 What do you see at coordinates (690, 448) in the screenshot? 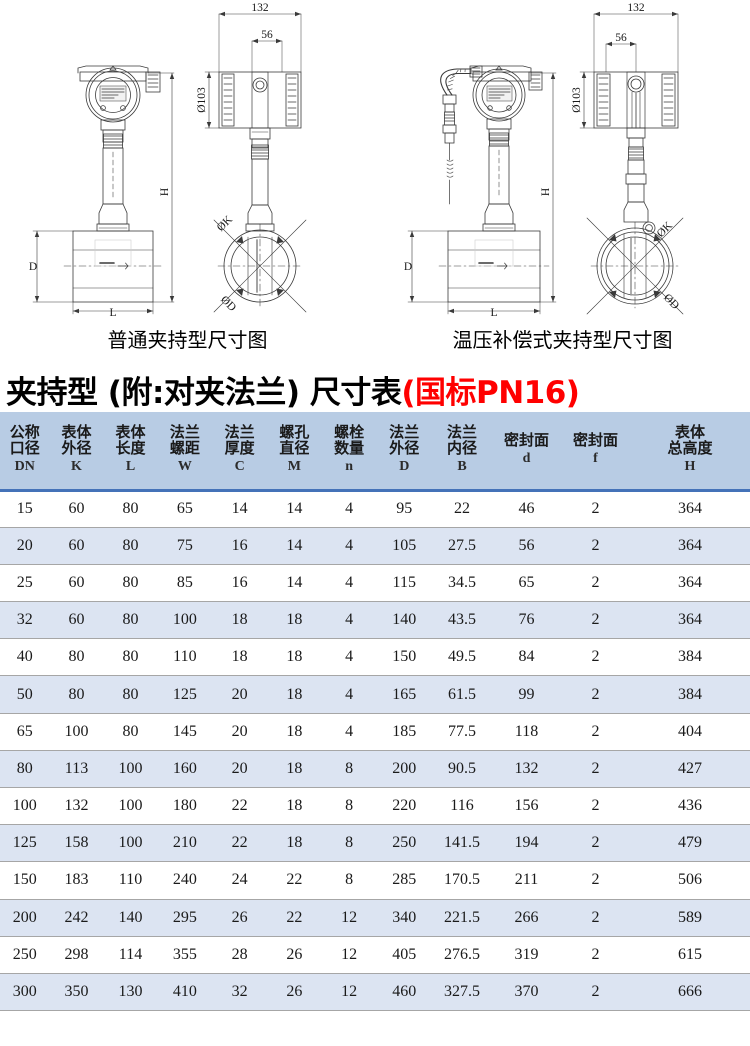
I see `col-cn-line2: 总高度` at bounding box center [690, 448].